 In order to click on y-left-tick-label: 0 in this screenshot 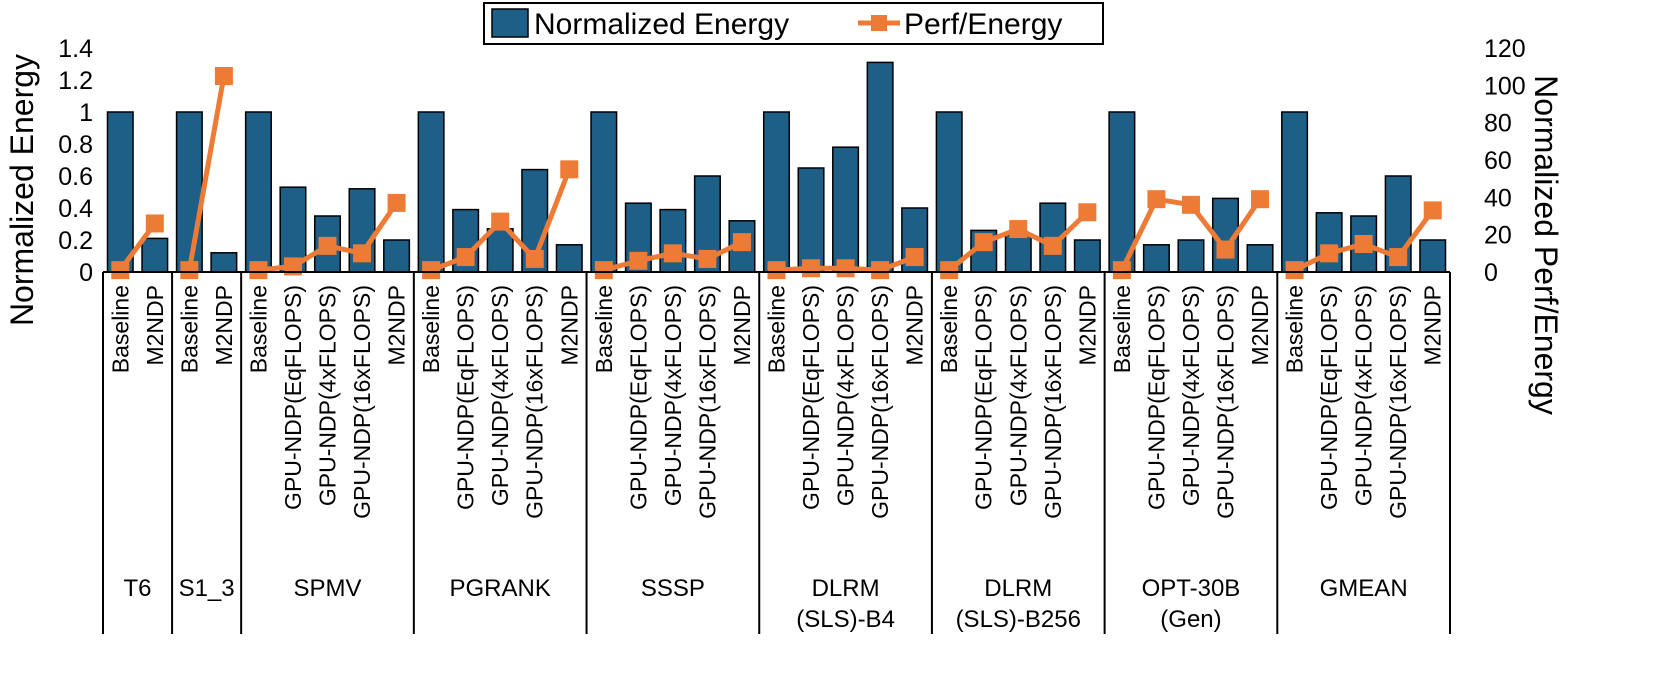, I will do `click(86, 273)`.